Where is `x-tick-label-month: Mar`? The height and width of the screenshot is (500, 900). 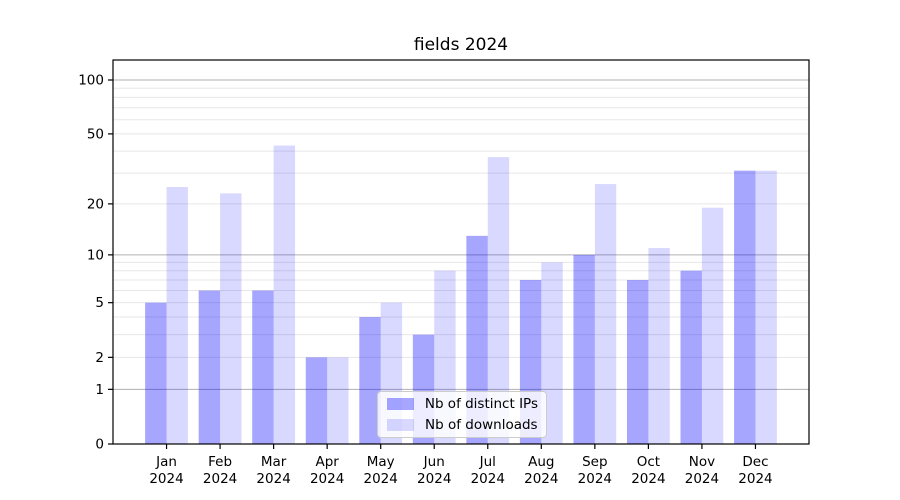
x-tick-label-month: Mar is located at coordinates (274, 462).